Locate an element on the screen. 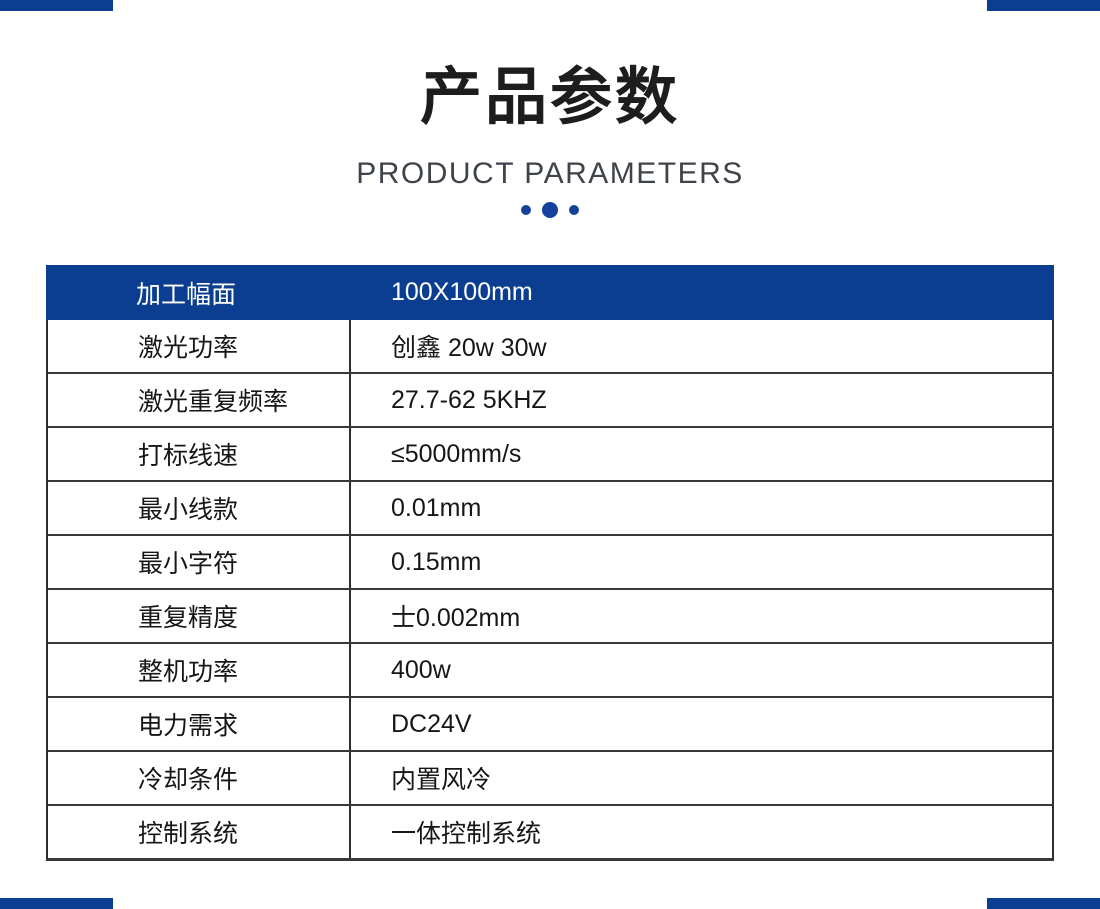 This screenshot has width=1100, height=909. param-label: 控制系统 is located at coordinates (199, 832).